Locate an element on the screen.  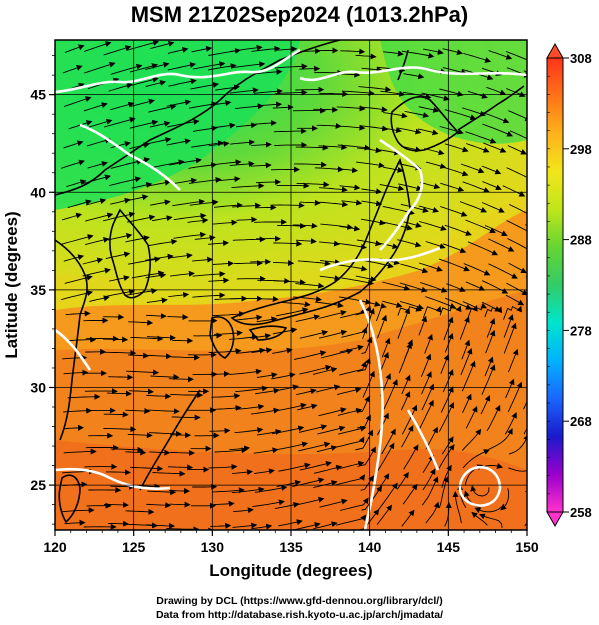
colorbar-tick-label: 258 is located at coordinates (581, 512).